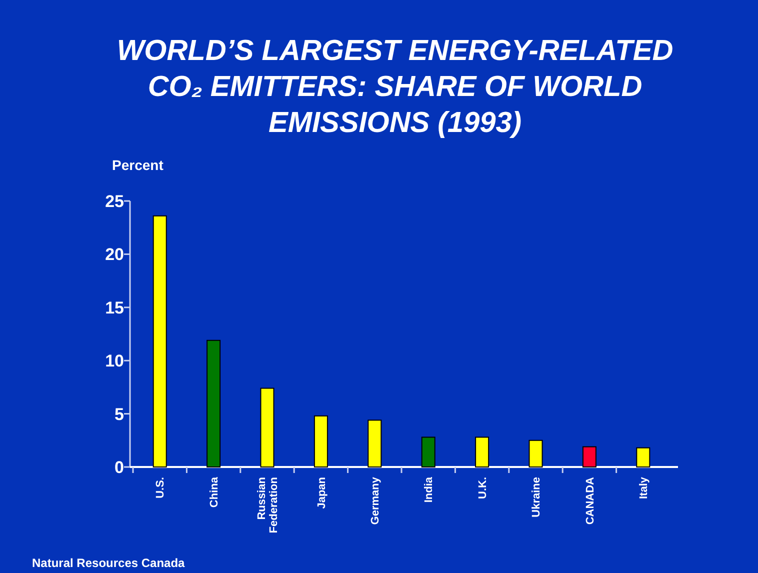 This screenshot has height=573, width=758. Describe the element at coordinates (119, 467) in the screenshot. I see `y-tick-label: 0` at that location.